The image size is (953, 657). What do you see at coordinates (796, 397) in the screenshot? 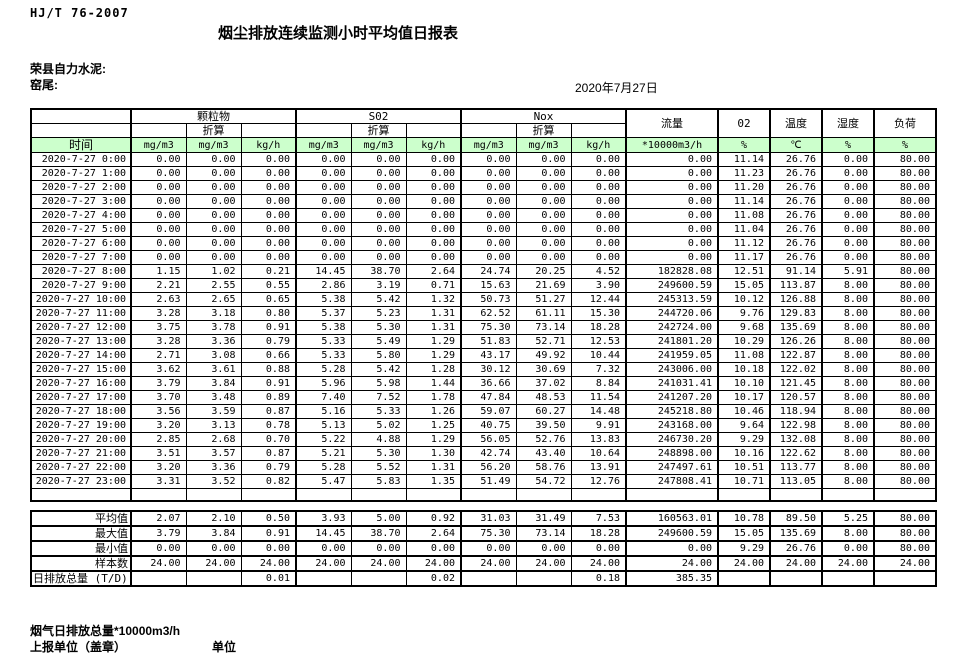
I see `value-cell: 120.57` at bounding box center [796, 397].